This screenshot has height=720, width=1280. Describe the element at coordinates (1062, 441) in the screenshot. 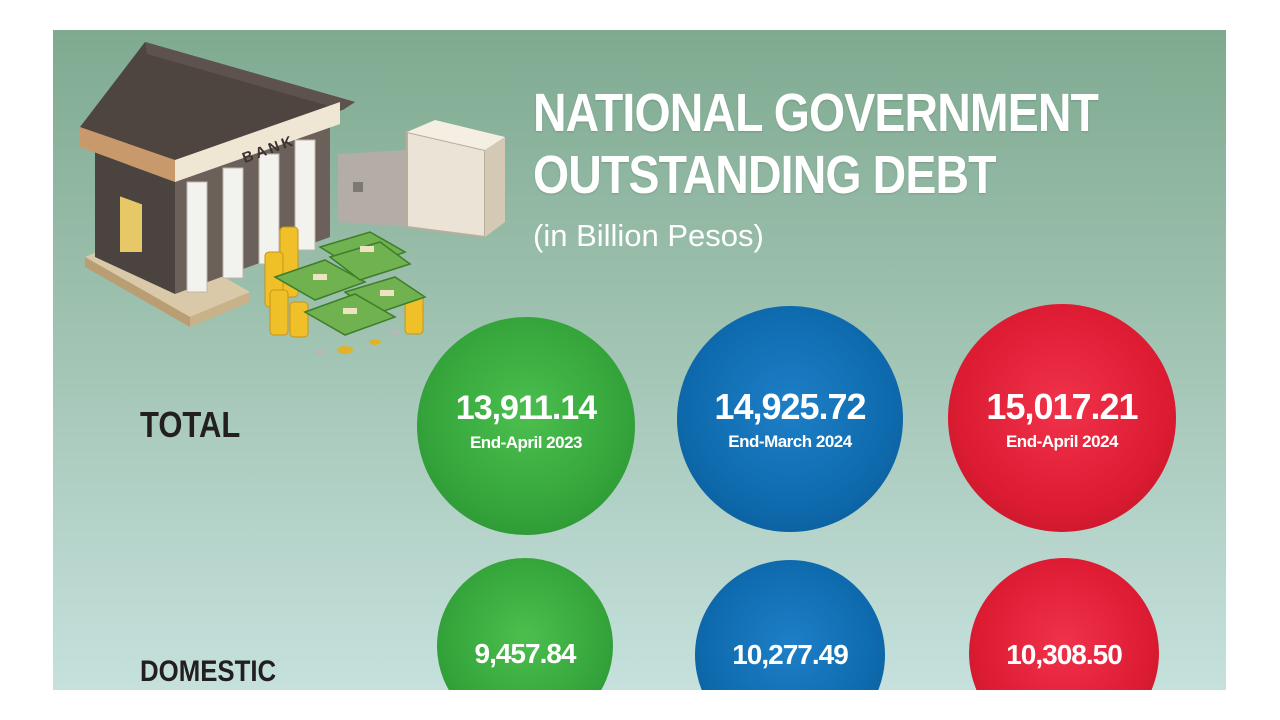

I see `period-label: End-April 2024` at that location.